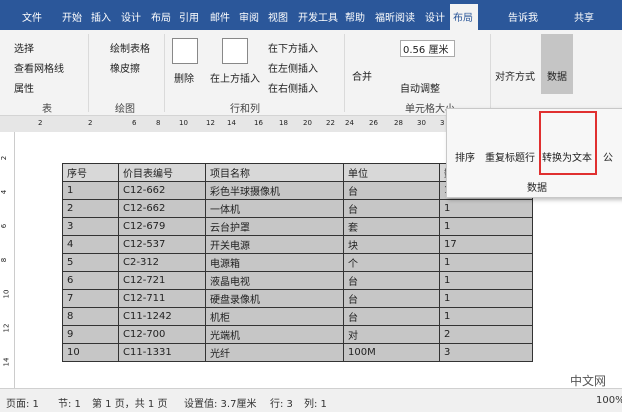  What do you see at coordinates (391, 226) in the screenshot?
I see `table-cell: 套` at bounding box center [391, 226].